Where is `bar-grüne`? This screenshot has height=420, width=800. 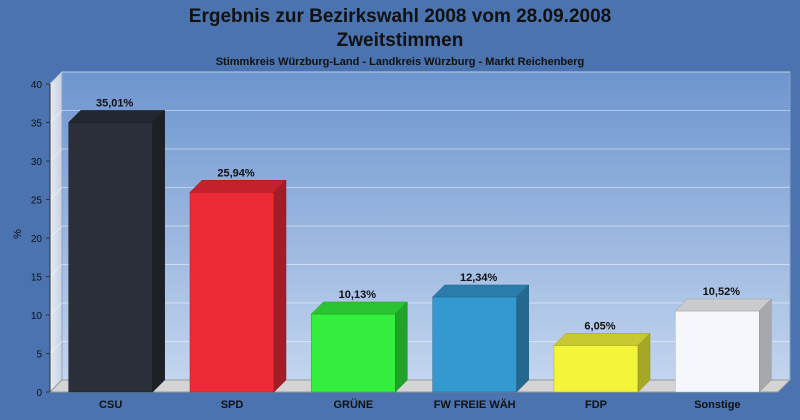 bar-grüne is located at coordinates (359, 347).